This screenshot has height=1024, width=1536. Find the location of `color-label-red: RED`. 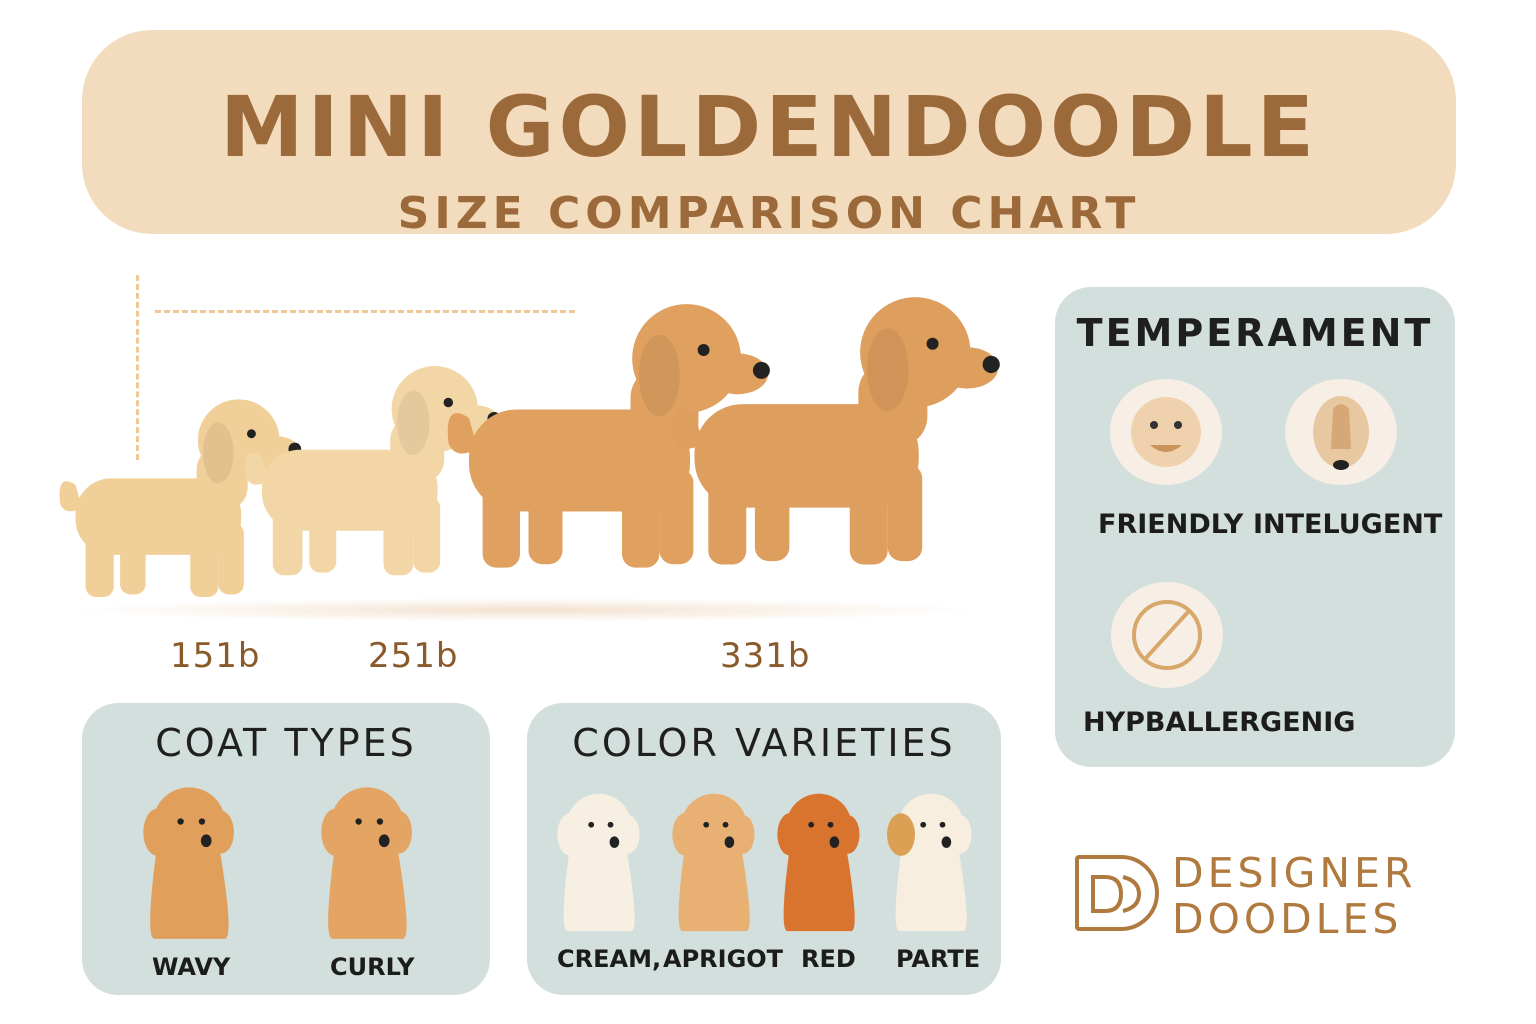

color-label-red: RED is located at coordinates (828, 959).